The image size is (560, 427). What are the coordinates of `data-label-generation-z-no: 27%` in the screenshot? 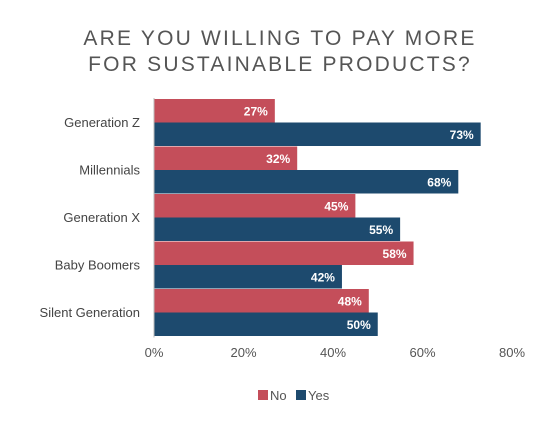 It's located at (256, 111).